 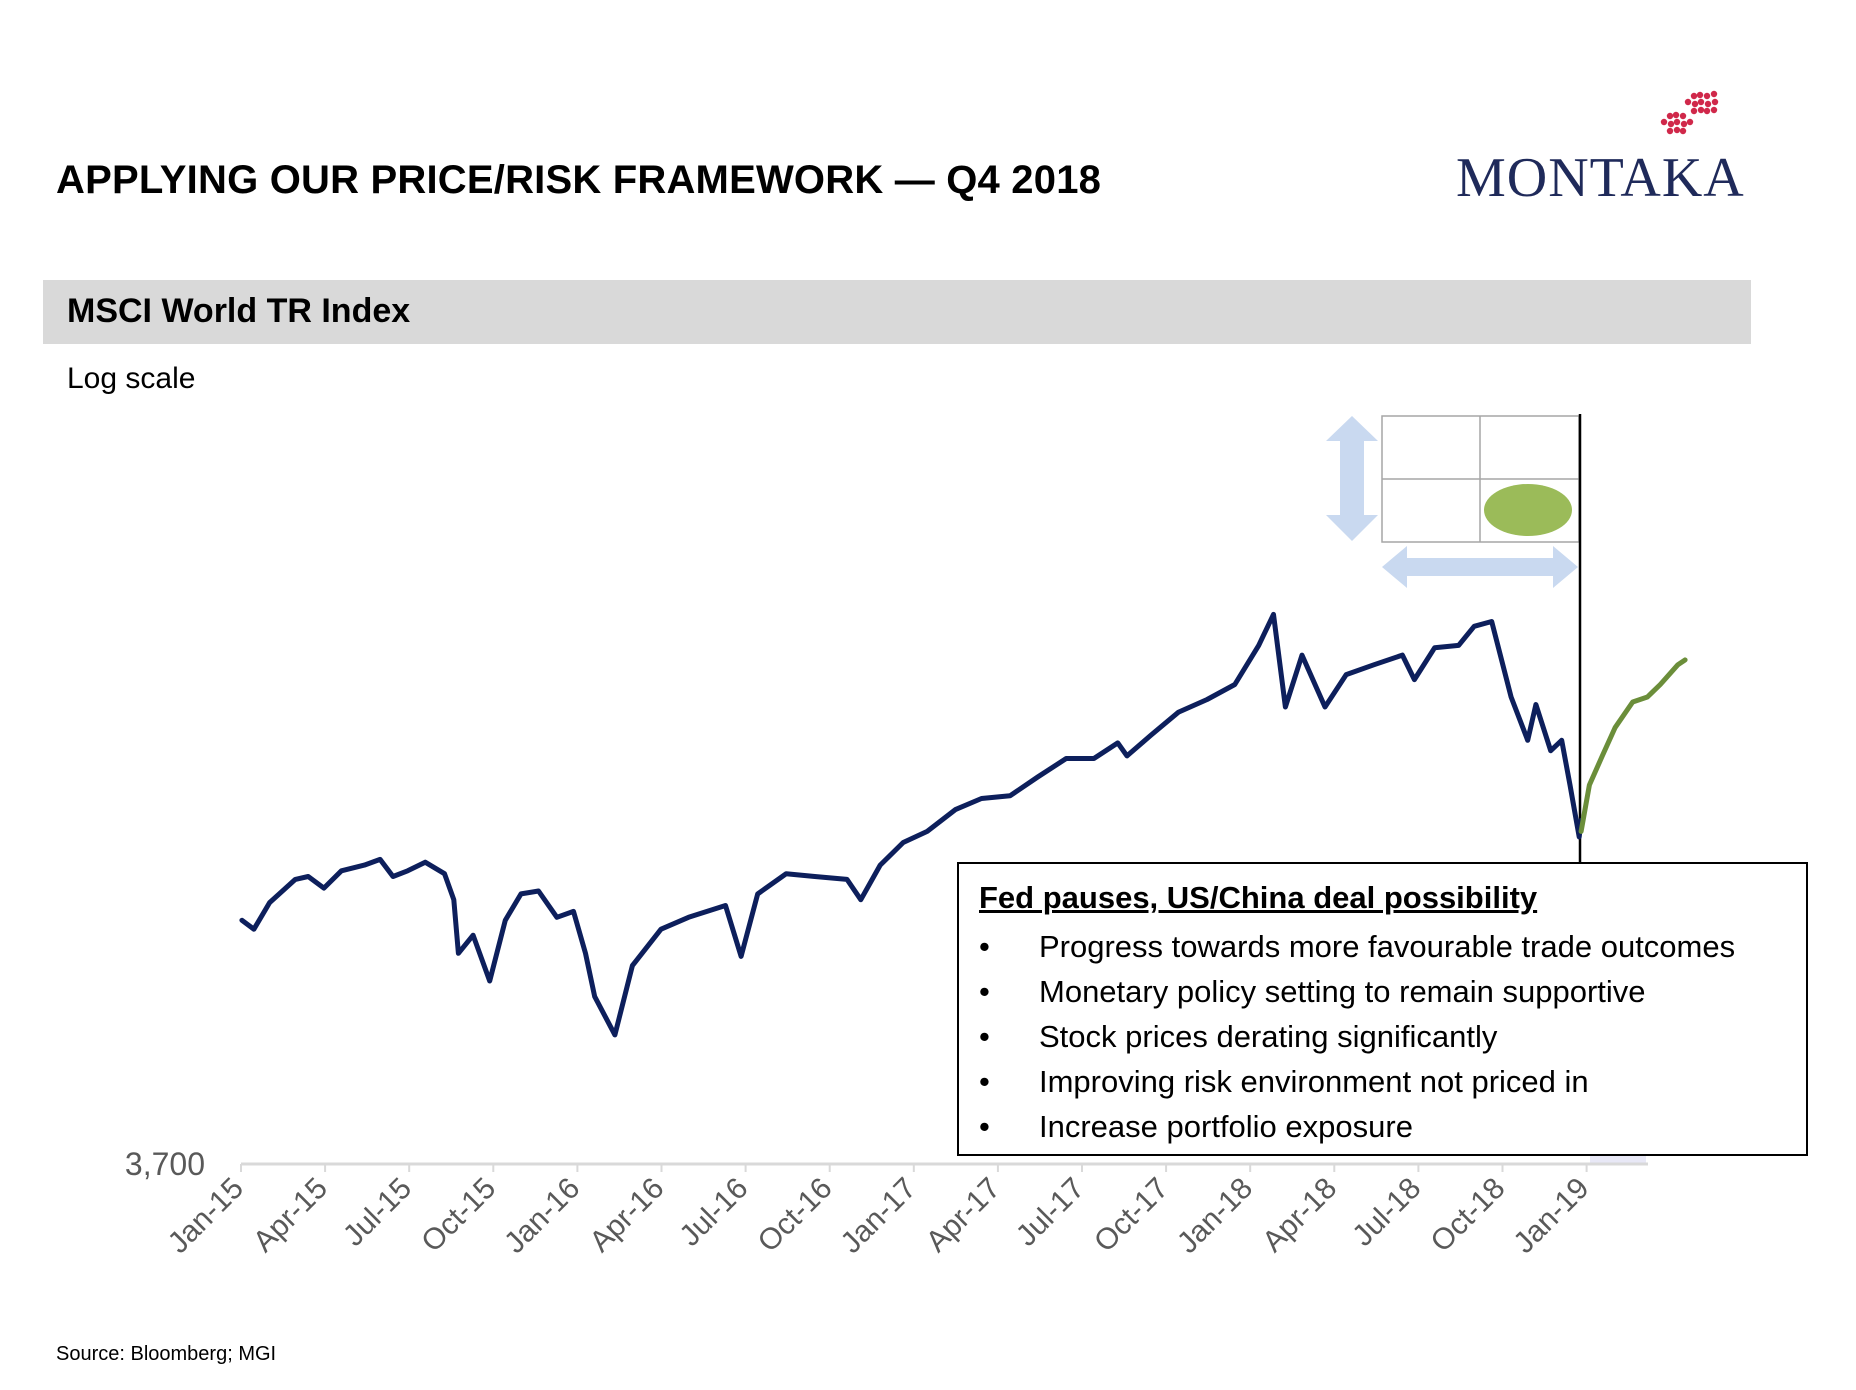 What do you see at coordinates (963, 1215) in the screenshot?
I see `x-axis-tick-label: Apr-17` at bounding box center [963, 1215].